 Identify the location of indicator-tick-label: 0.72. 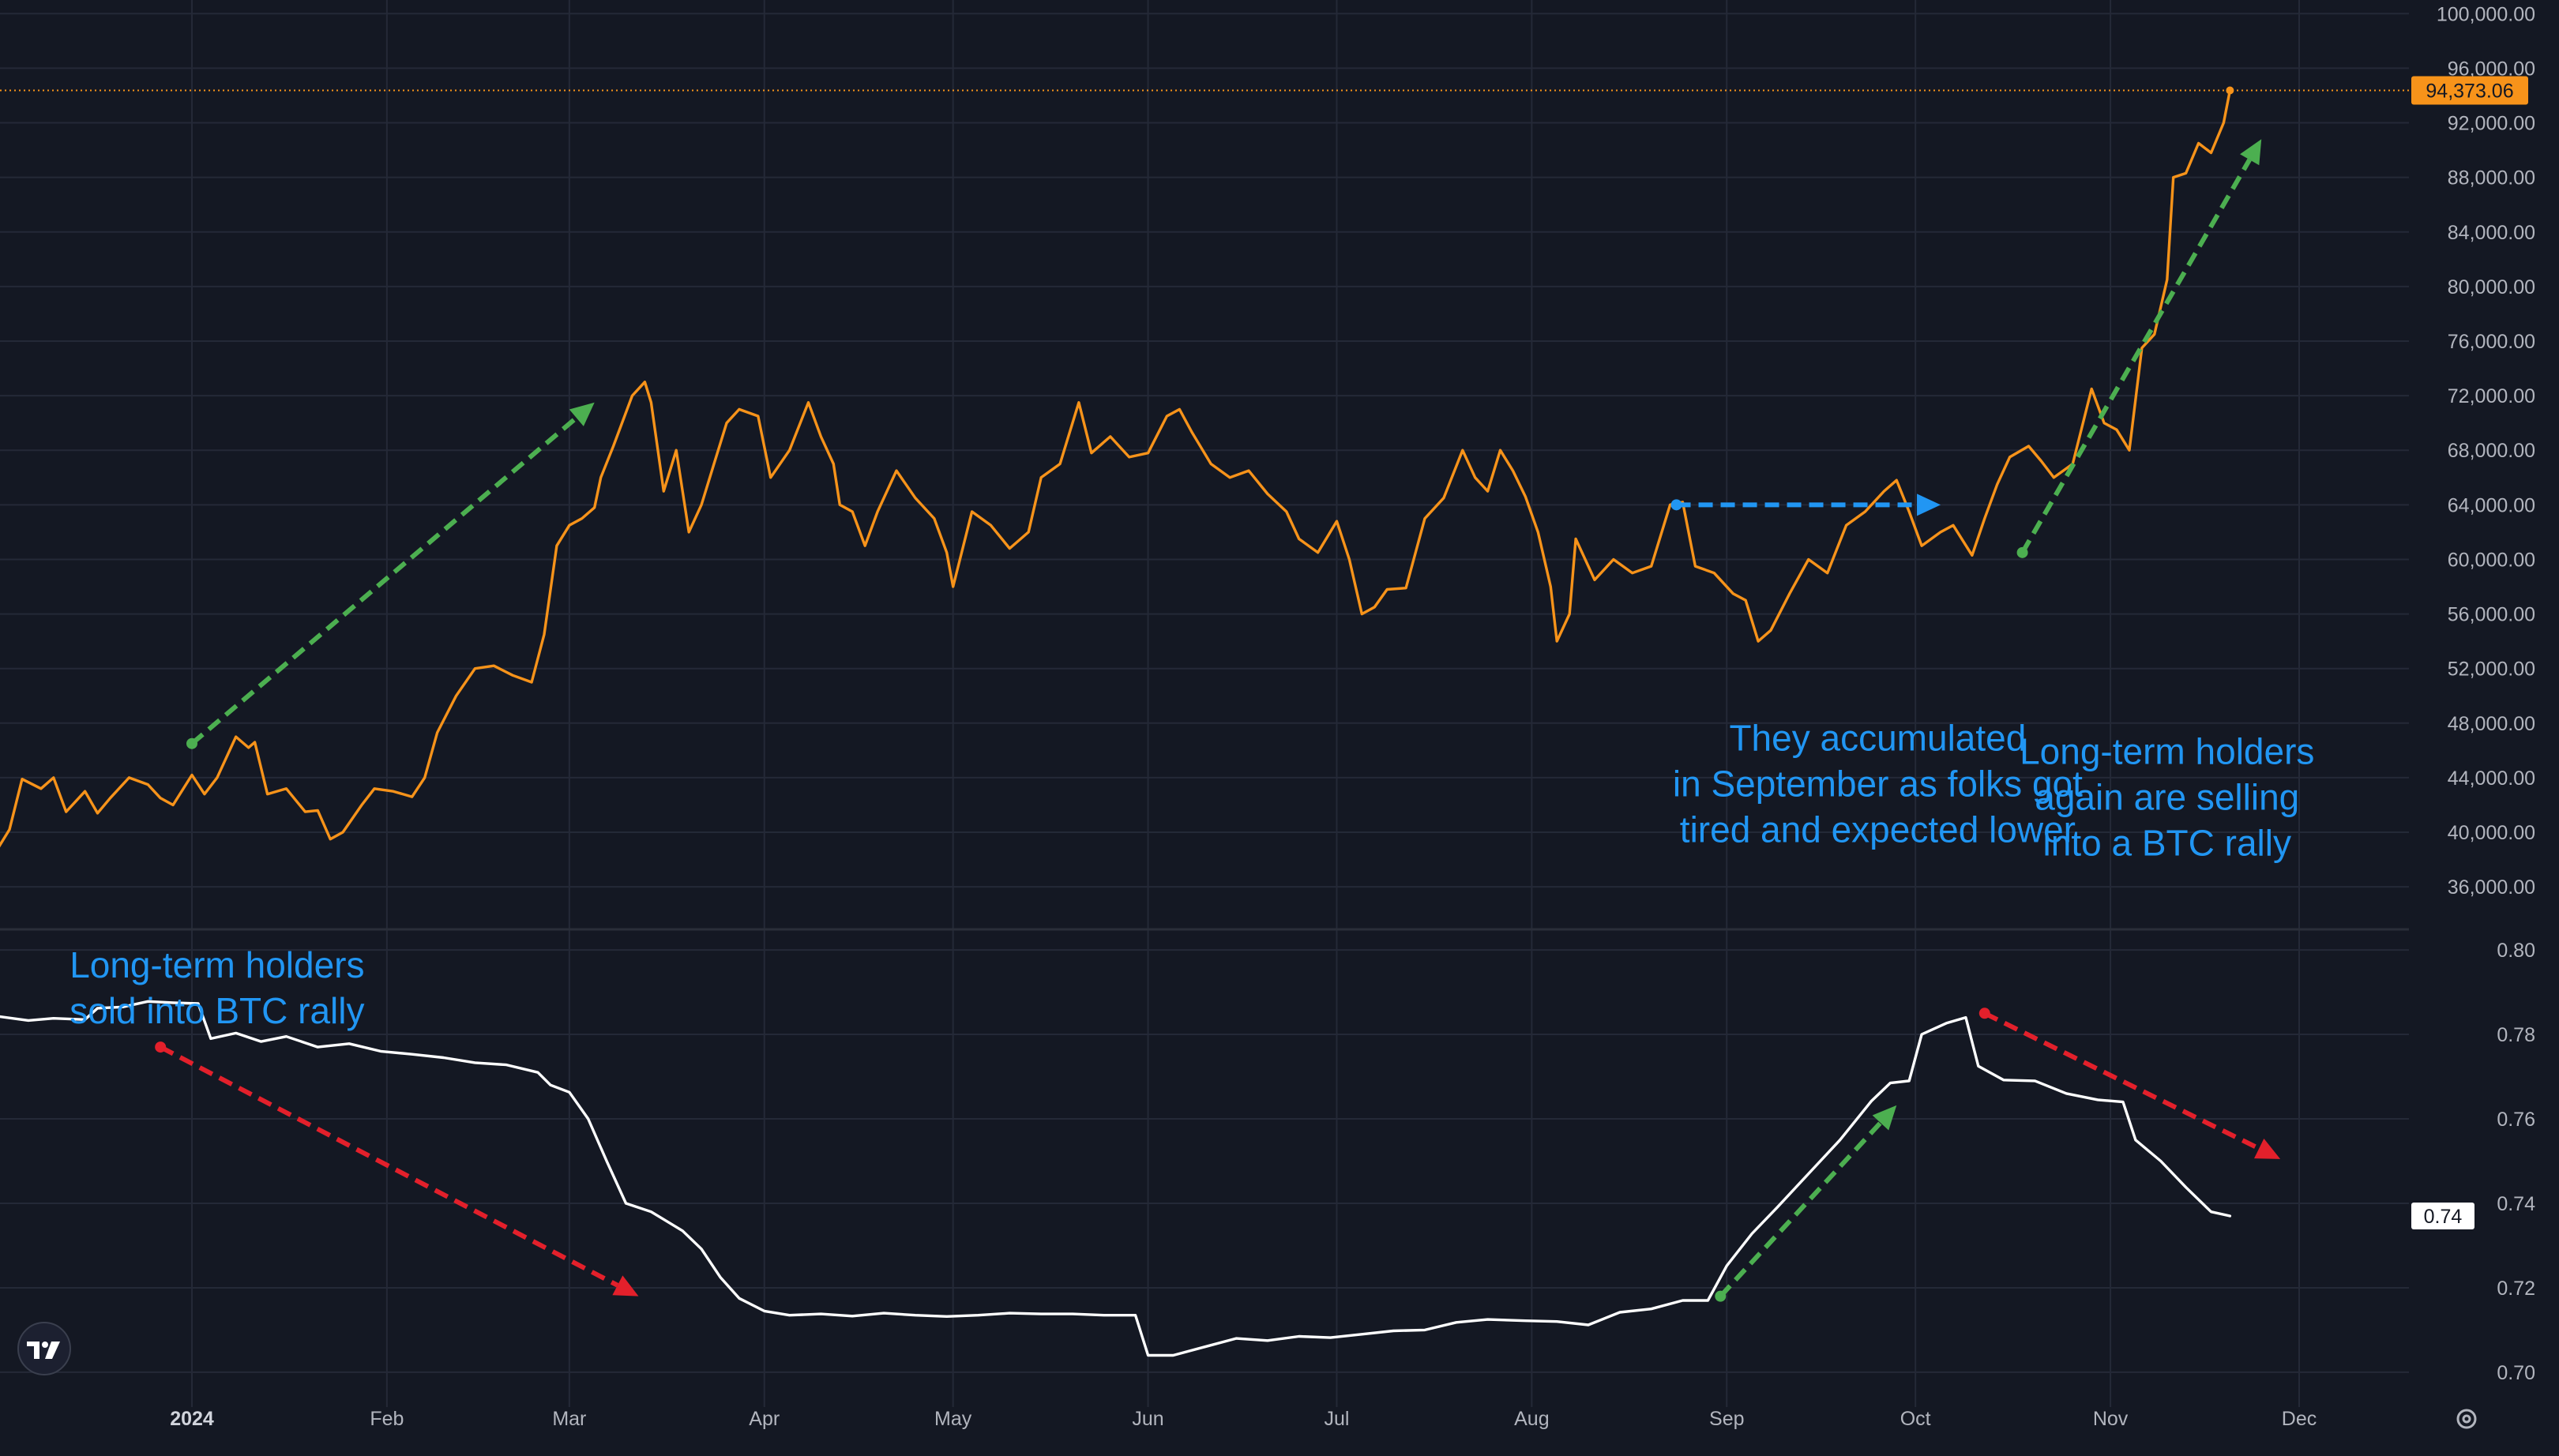
(2516, 1289).